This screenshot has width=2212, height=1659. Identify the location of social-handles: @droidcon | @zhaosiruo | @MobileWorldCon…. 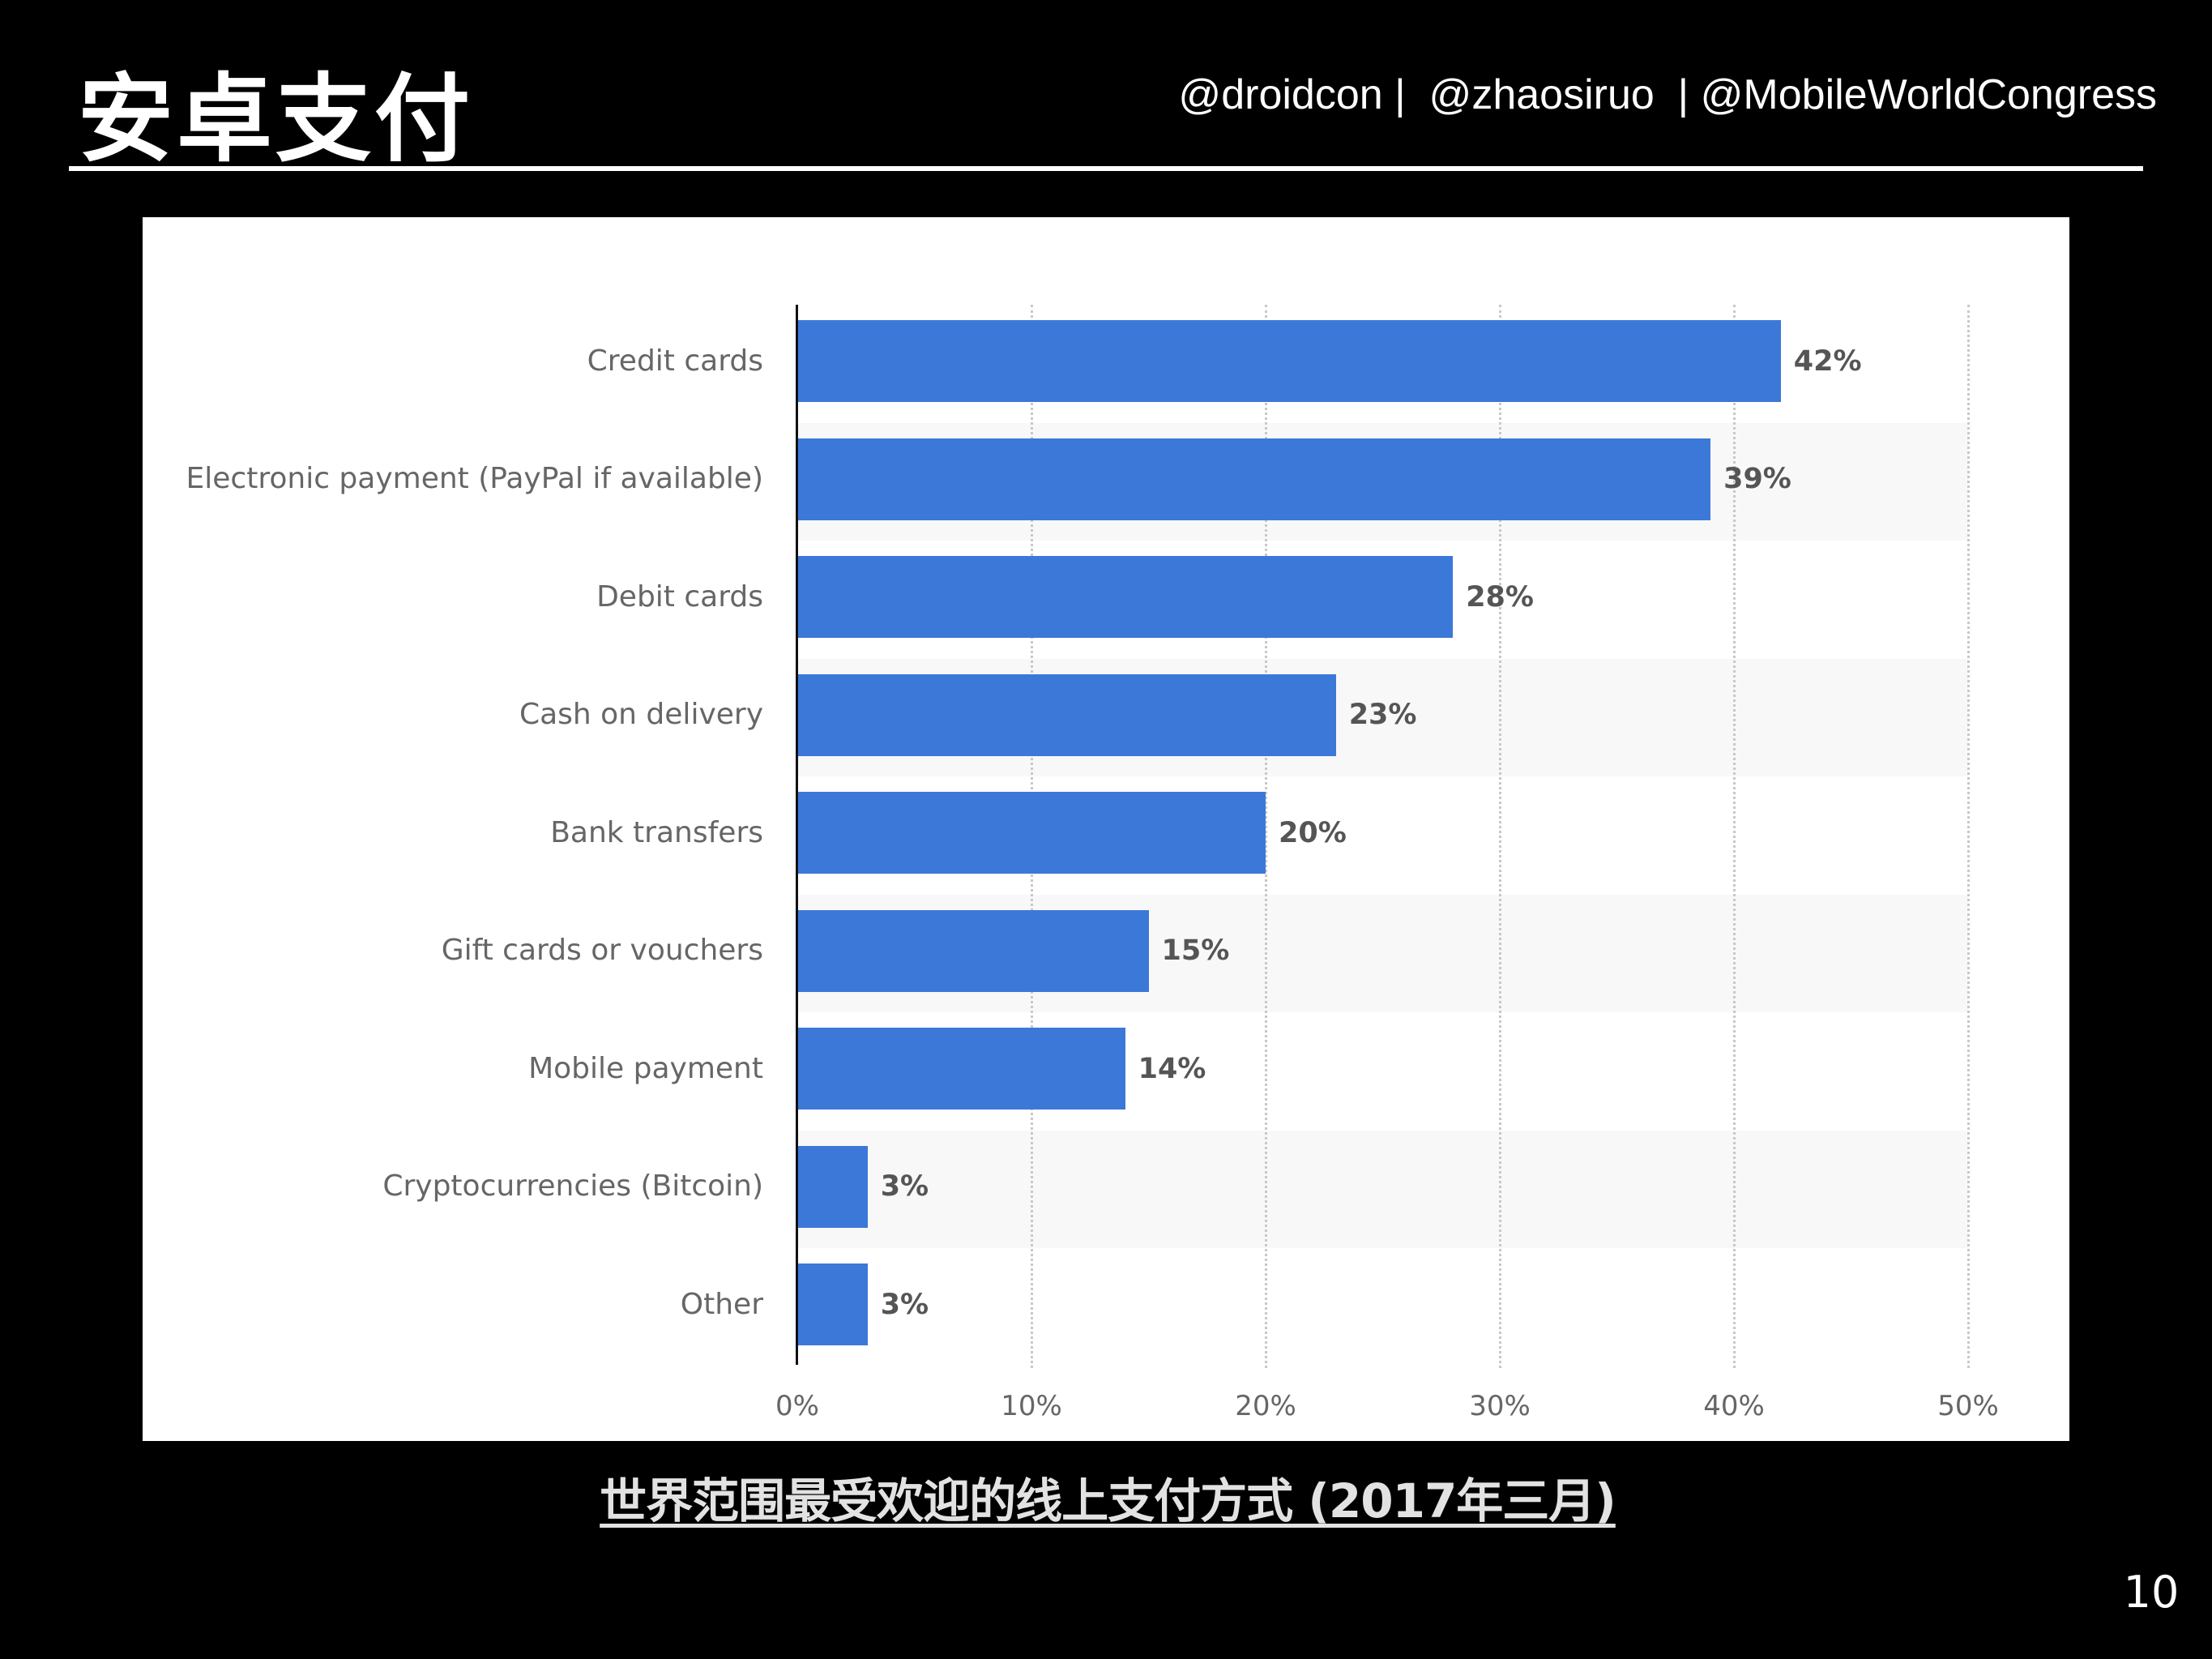
(1667, 95).